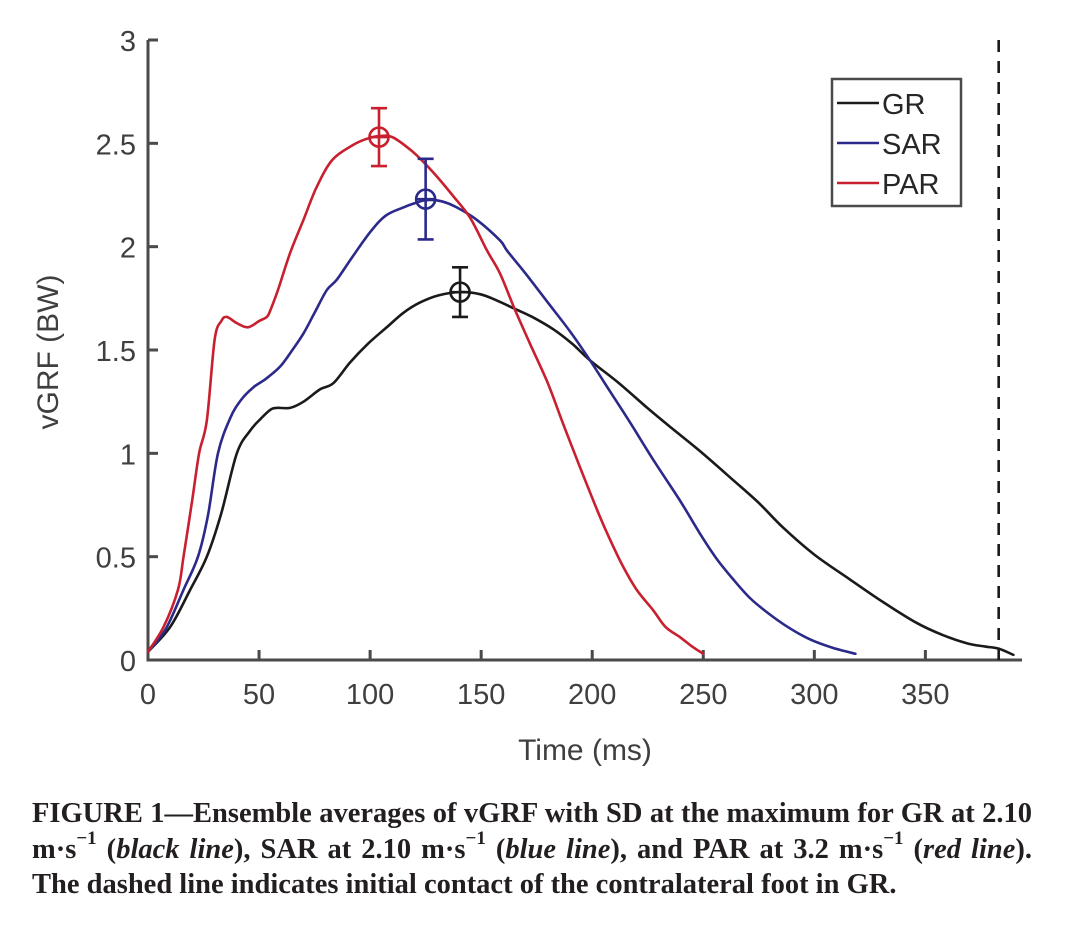 This screenshot has width=1066, height=950. I want to click on caption-label: FIGURE 1, so click(98, 813).